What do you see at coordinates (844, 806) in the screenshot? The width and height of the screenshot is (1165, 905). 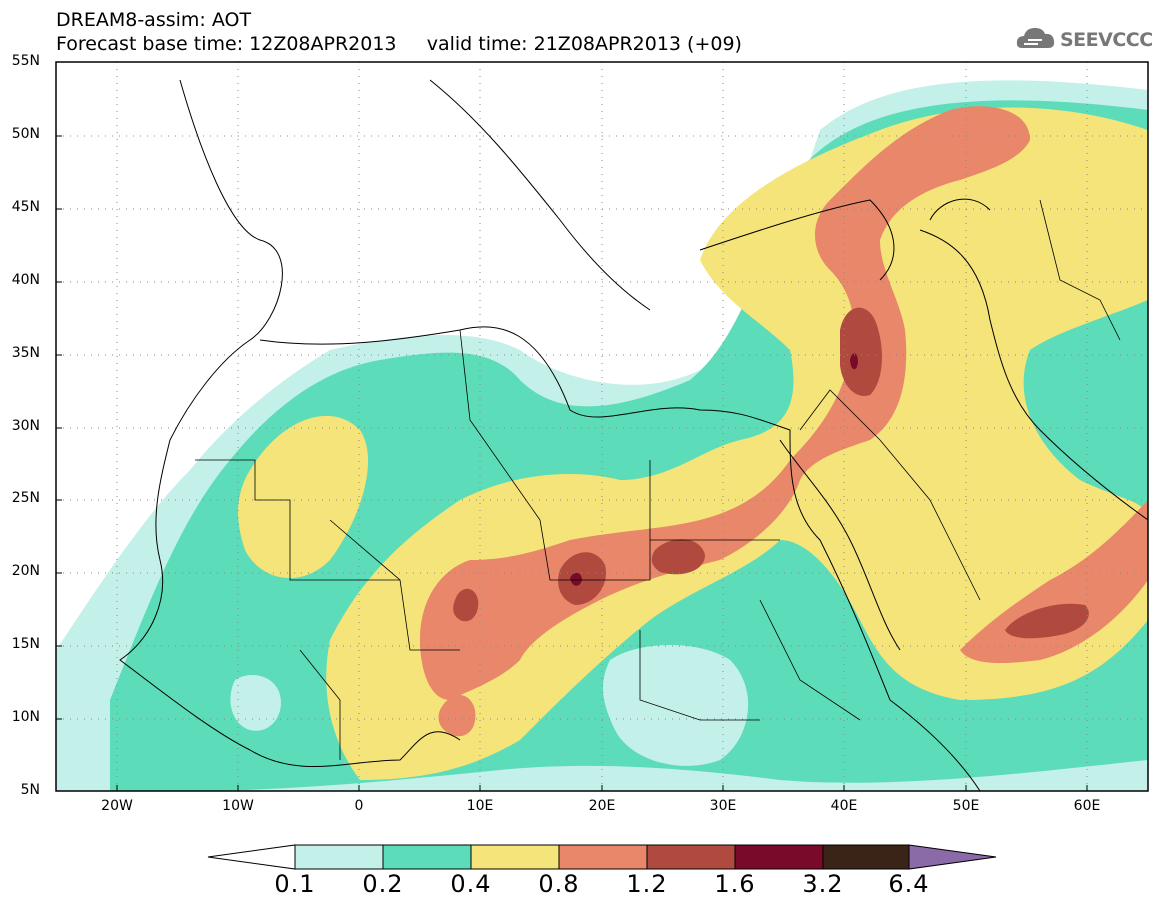 I see `lon-label: 40E` at bounding box center [844, 806].